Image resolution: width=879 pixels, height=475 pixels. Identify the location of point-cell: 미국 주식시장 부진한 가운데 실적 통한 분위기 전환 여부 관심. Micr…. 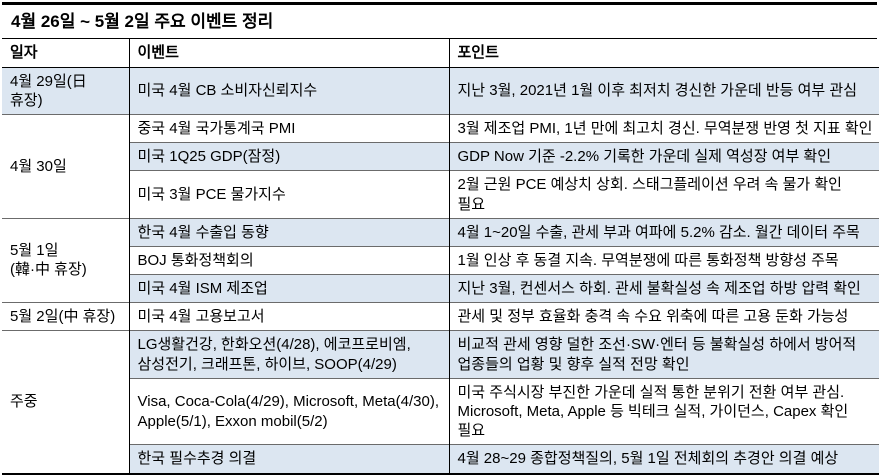
(663, 411).